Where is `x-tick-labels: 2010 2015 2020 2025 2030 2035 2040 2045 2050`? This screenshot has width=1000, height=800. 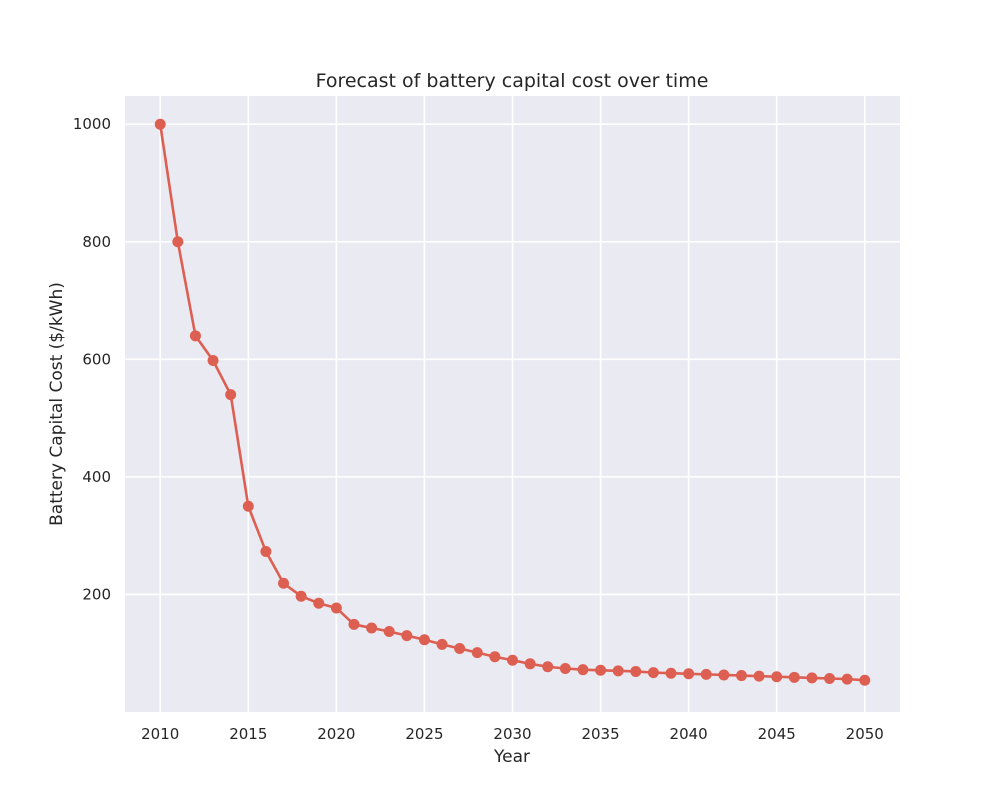 x-tick-labels: 2010 2015 2020 2025 2030 2035 2040 2045 2050 is located at coordinates (512, 734).